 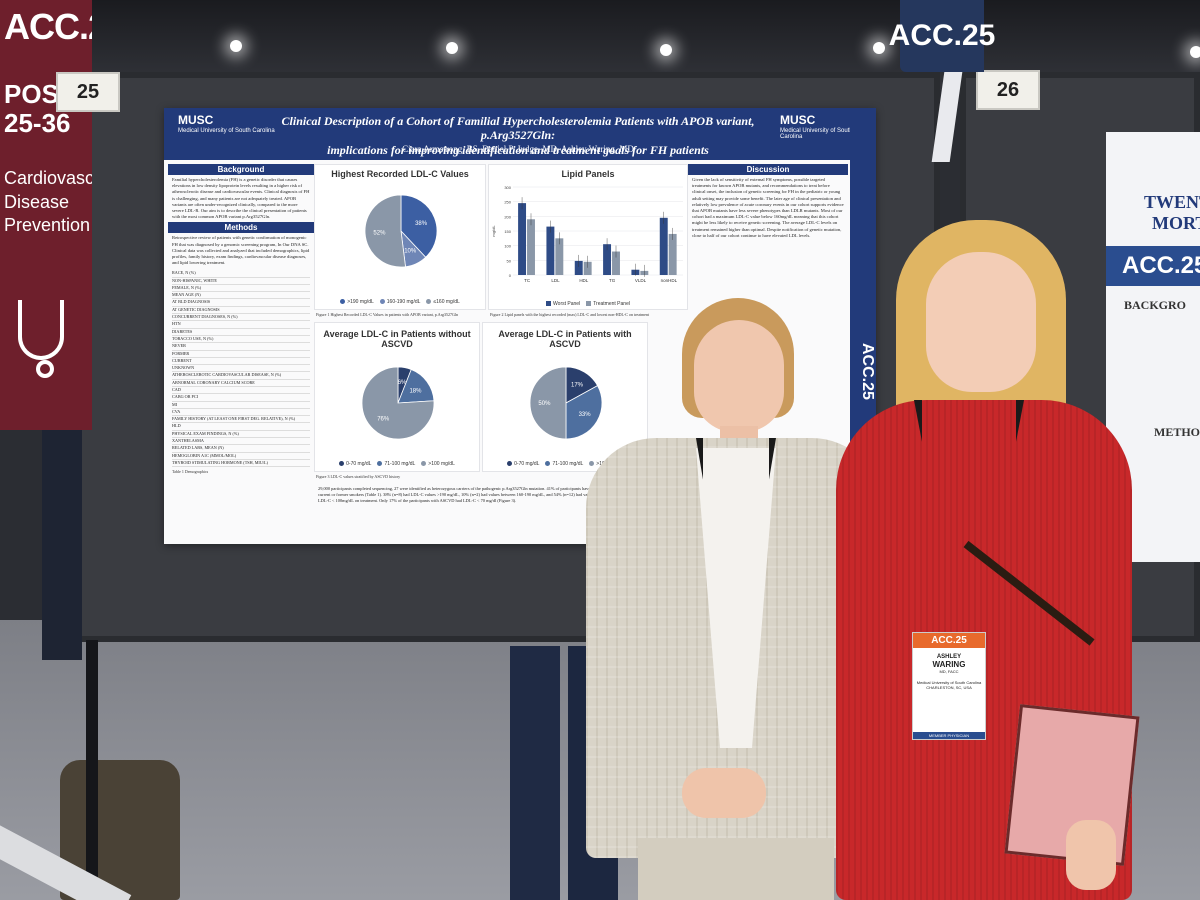 I want to click on banner-topic-2: Disease, so click(x=37, y=201).